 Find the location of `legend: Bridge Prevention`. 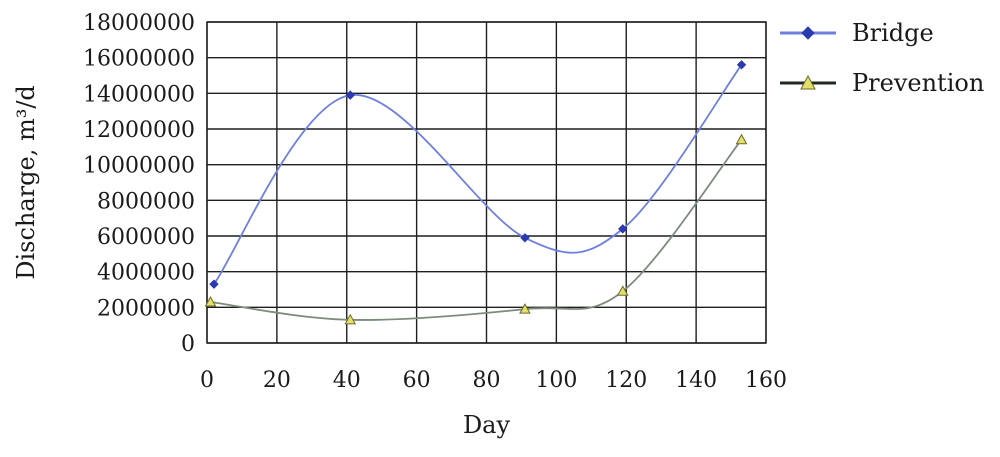

legend: Bridge Prevention is located at coordinates (882, 58).